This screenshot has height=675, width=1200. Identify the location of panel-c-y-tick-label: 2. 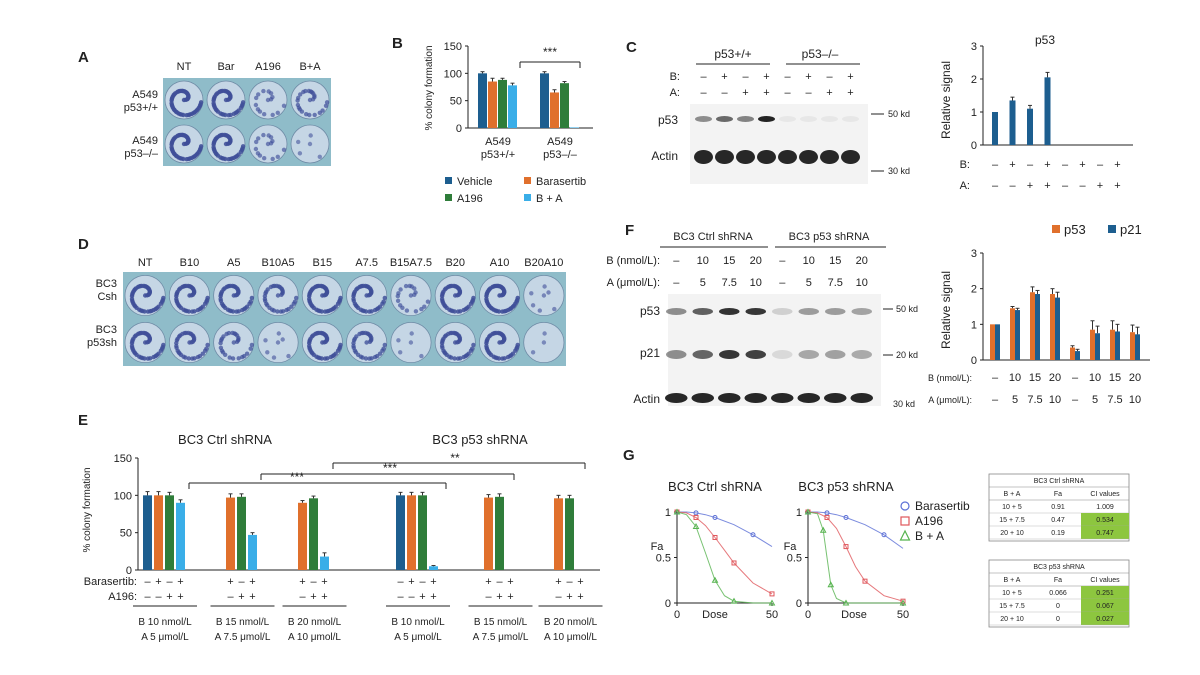
(974, 80).